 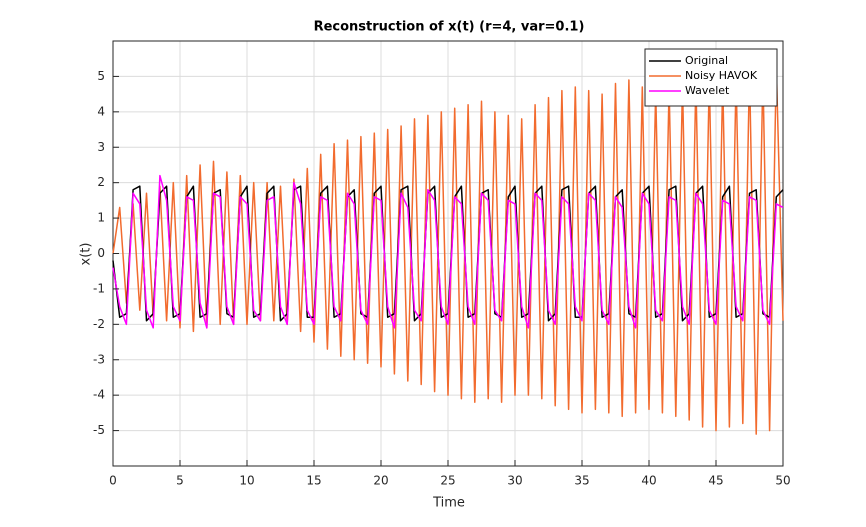 I want to click on y-tick-label: 5, so click(x=101, y=76).